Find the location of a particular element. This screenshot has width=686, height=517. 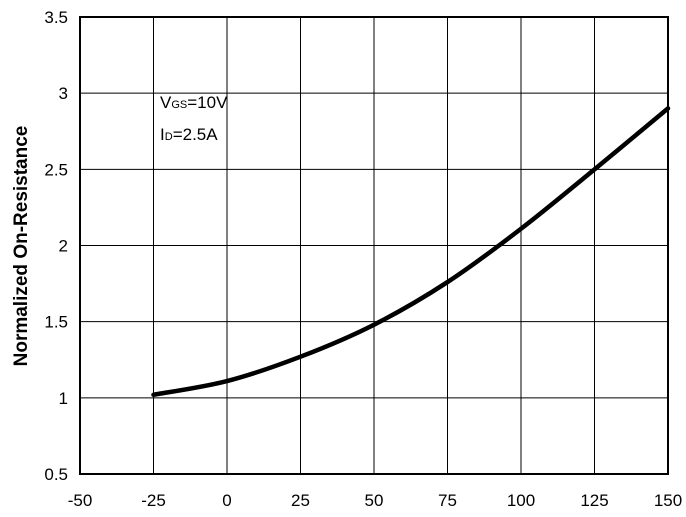

annotation-vgs-symbol: V is located at coordinates (166, 102).